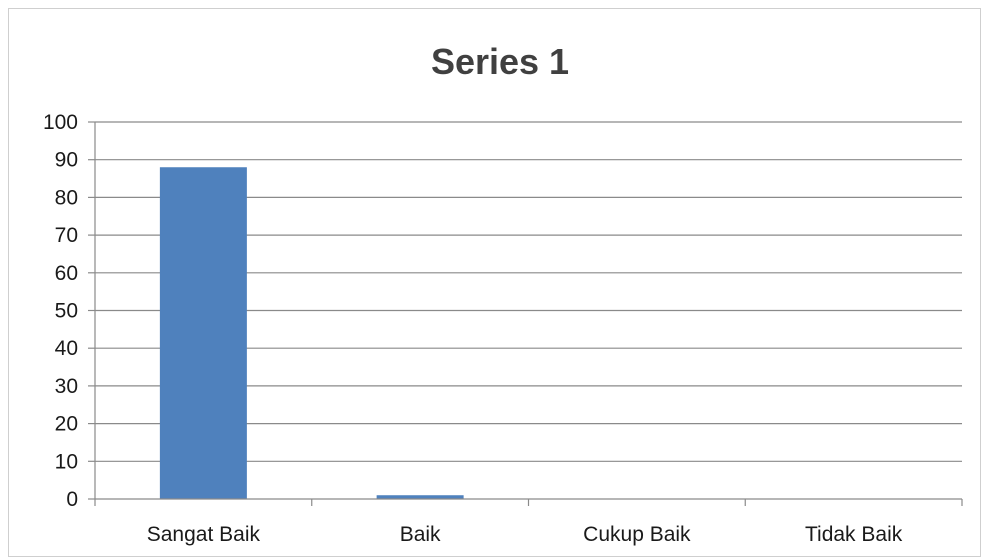 The height and width of the screenshot is (559, 983). I want to click on y-tick-label: 30, so click(66, 386).